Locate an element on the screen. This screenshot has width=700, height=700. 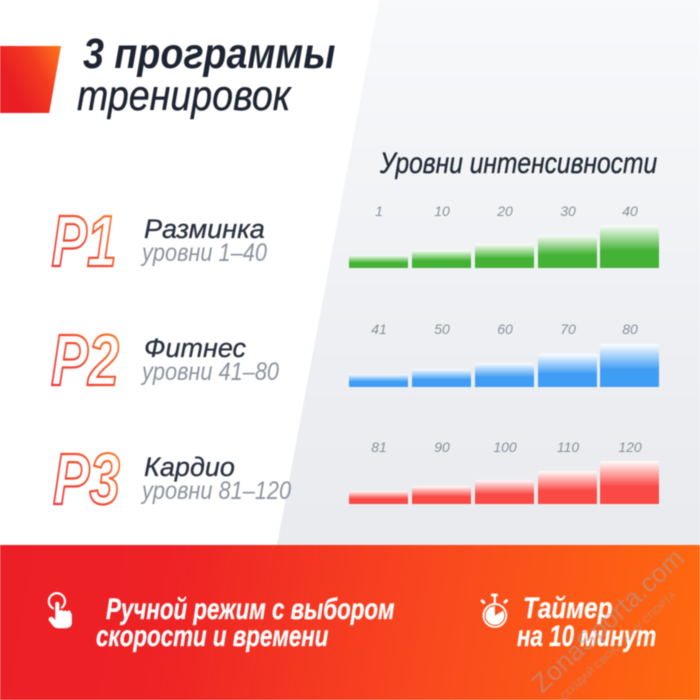
svg-text: P3 is located at coordinates (86, 479).